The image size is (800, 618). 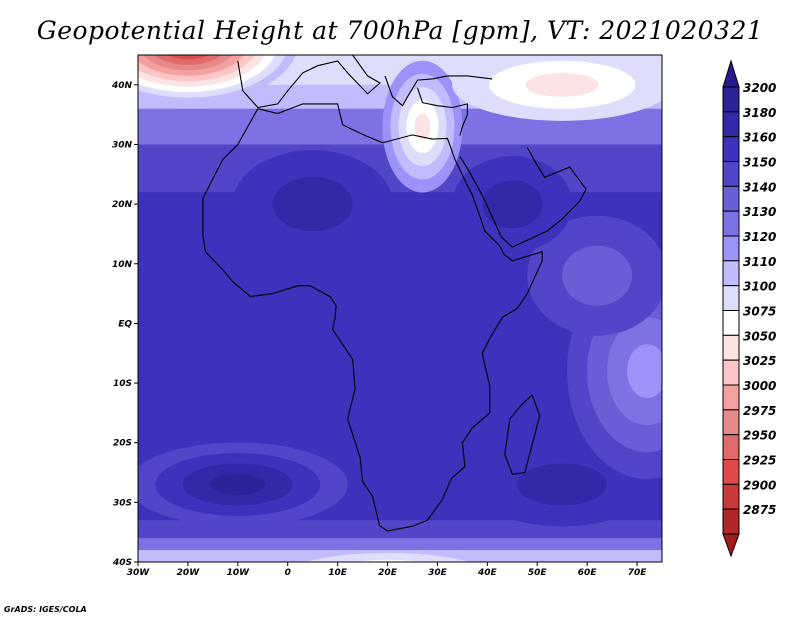 I want to click on colorbar-label: 3050, so click(x=759, y=336).